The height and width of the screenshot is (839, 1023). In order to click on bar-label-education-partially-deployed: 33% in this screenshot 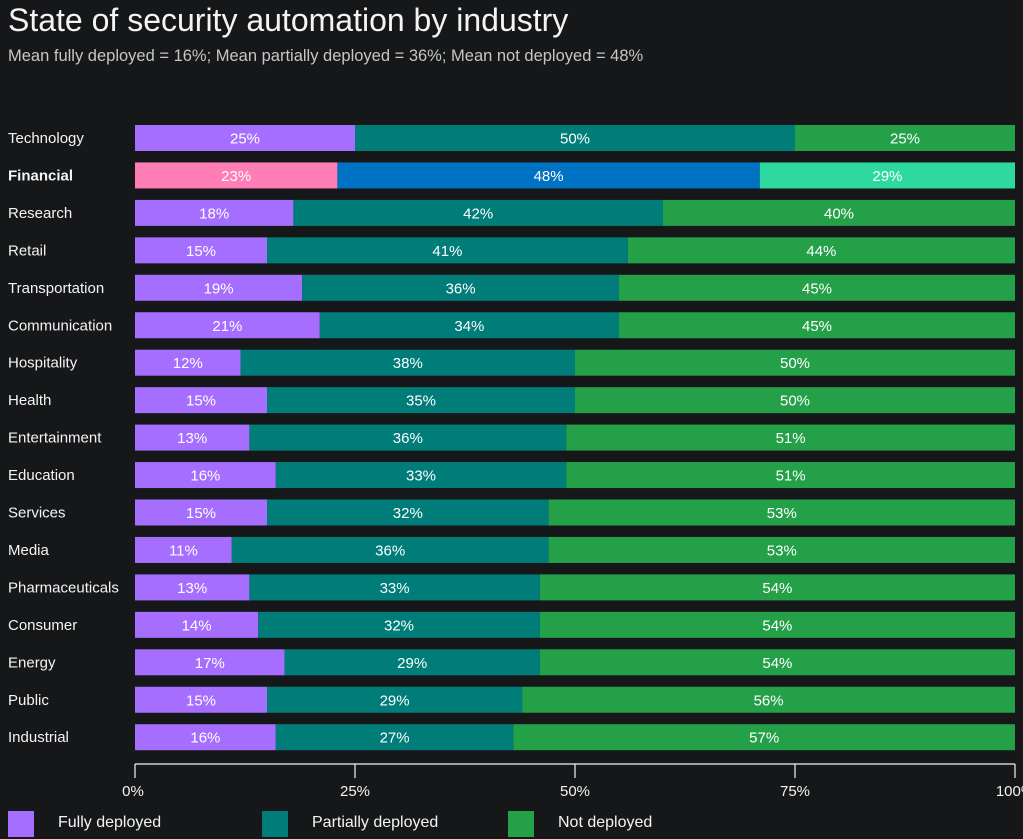, I will do `click(421, 476)`.